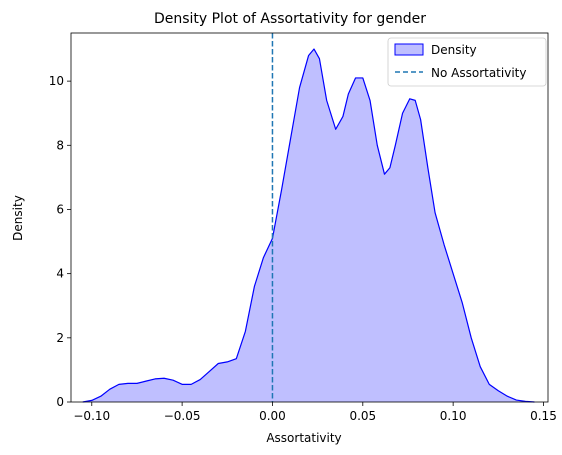 The width and height of the screenshot is (562, 455). I want to click on x-axis-ticks: −0.10 −0.05 0.00 0.05 0.10 0.15, so click(315, 412).